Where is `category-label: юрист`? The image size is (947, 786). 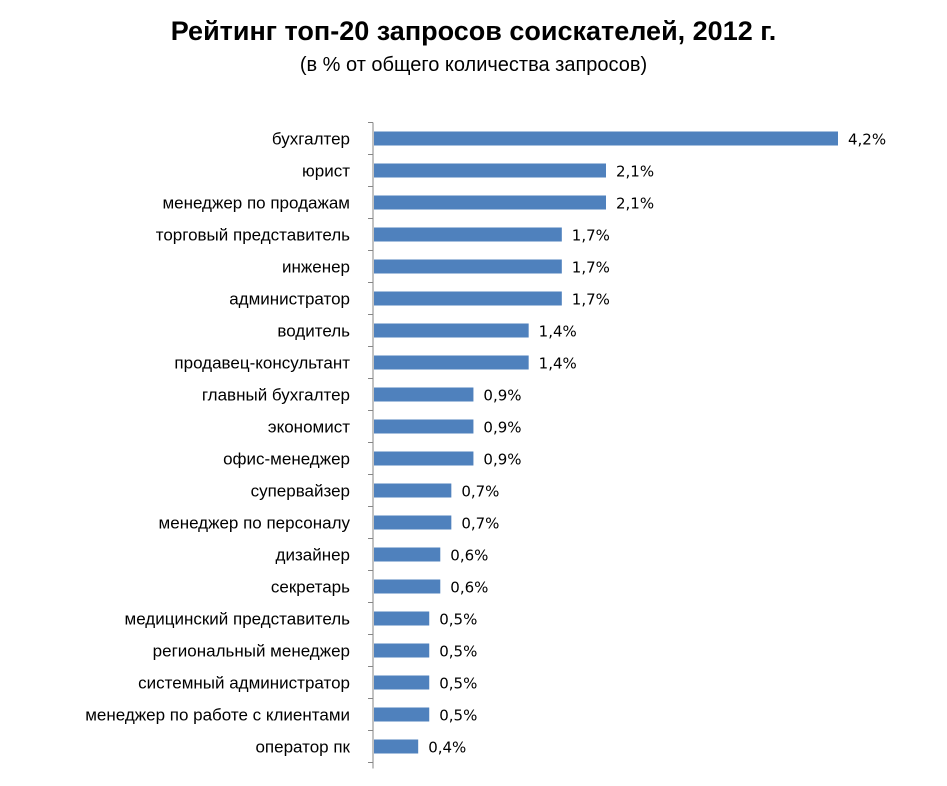 category-label: юрист is located at coordinates (326, 171).